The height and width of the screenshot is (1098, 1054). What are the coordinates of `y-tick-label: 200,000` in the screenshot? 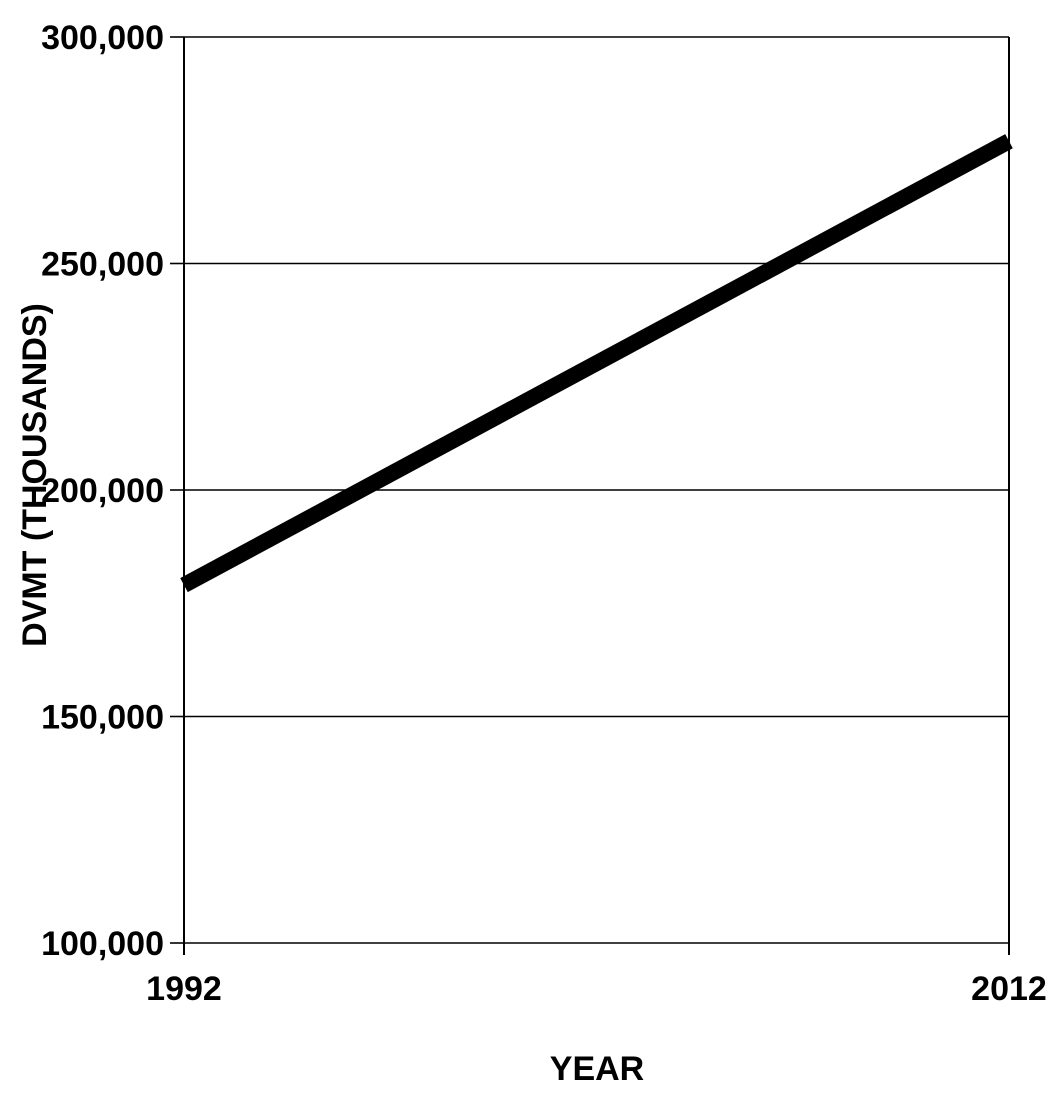 It's located at (102, 491).